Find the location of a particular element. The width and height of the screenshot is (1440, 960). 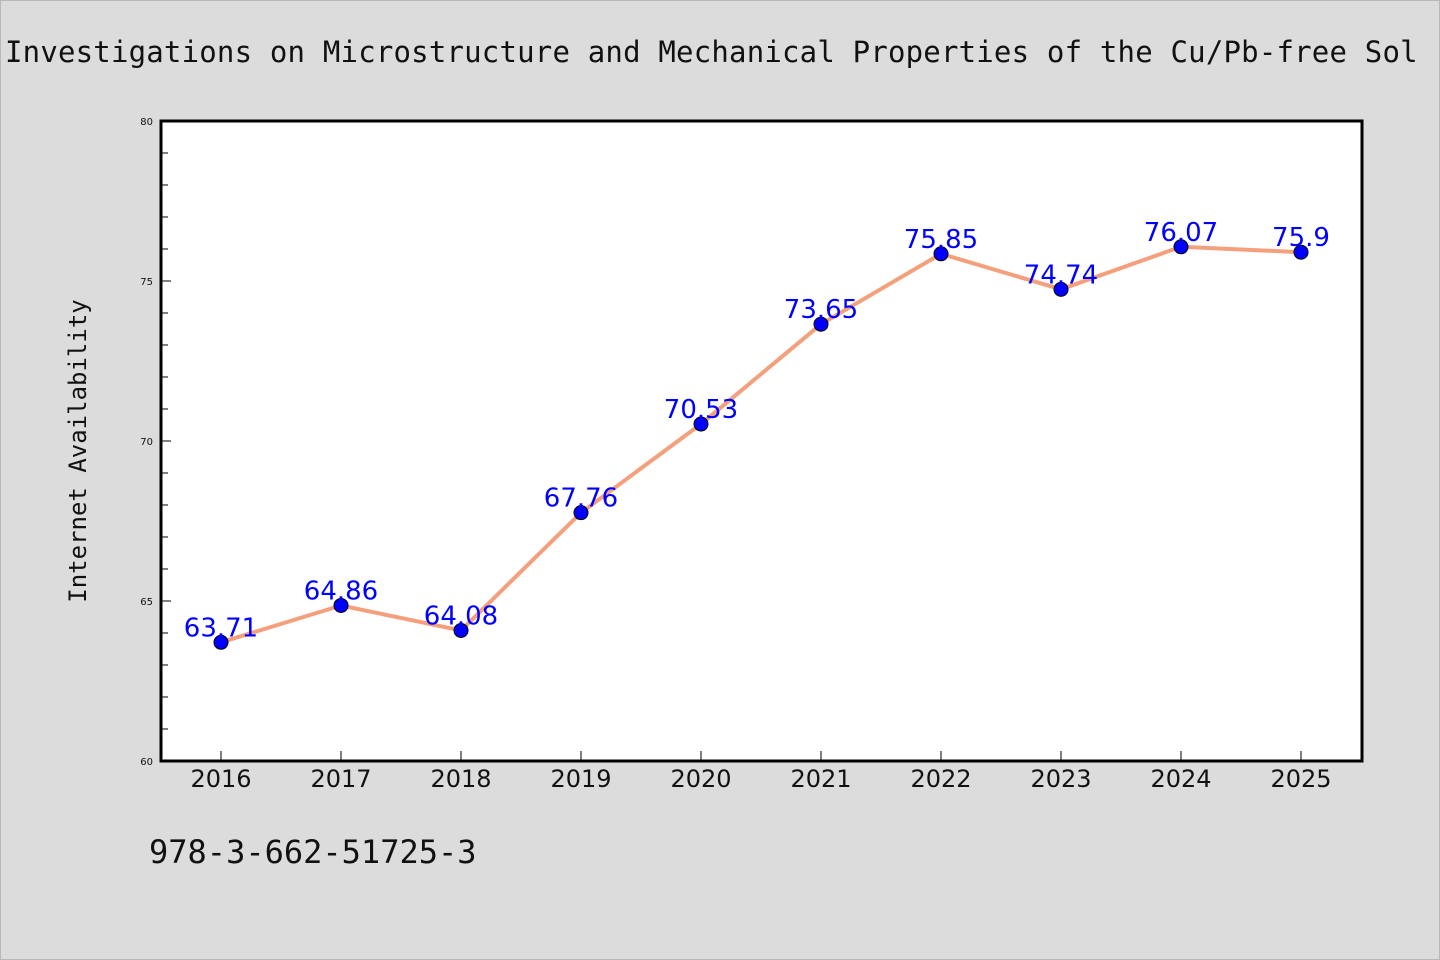

x-tick-label: 2018 is located at coordinates (460, 779).